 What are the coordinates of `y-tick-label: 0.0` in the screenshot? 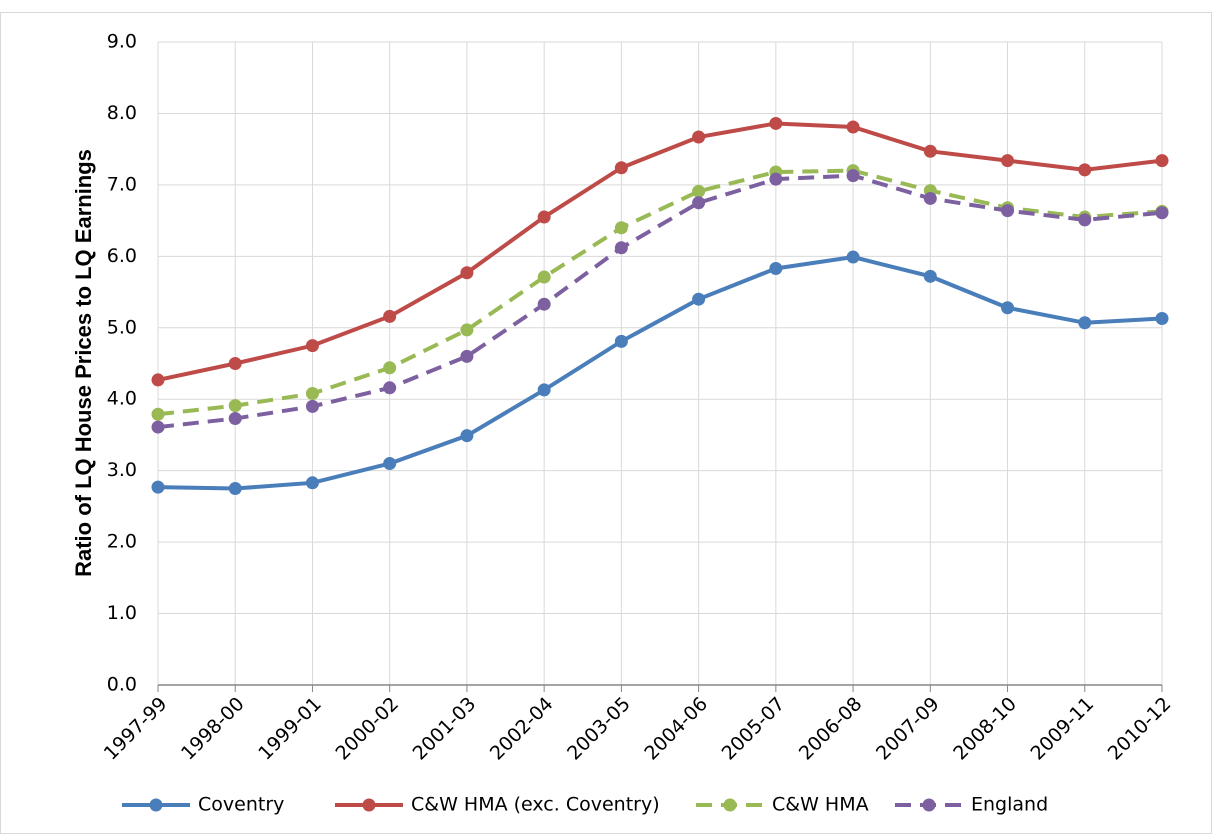 It's located at (122, 685).